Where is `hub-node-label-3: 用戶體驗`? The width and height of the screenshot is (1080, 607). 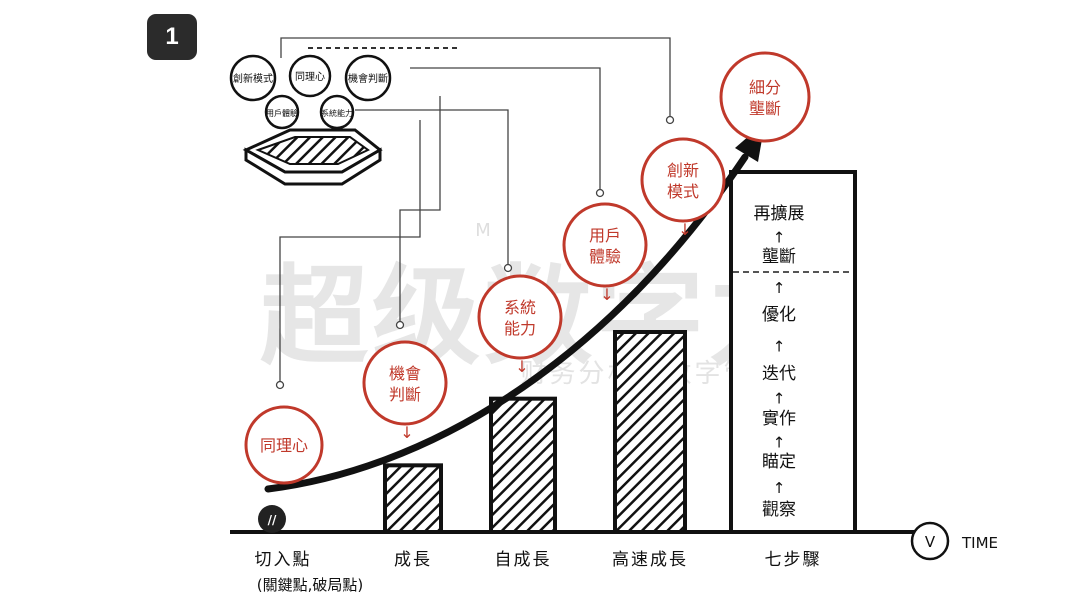 hub-node-label-3: 用戶體驗 is located at coordinates (282, 113).